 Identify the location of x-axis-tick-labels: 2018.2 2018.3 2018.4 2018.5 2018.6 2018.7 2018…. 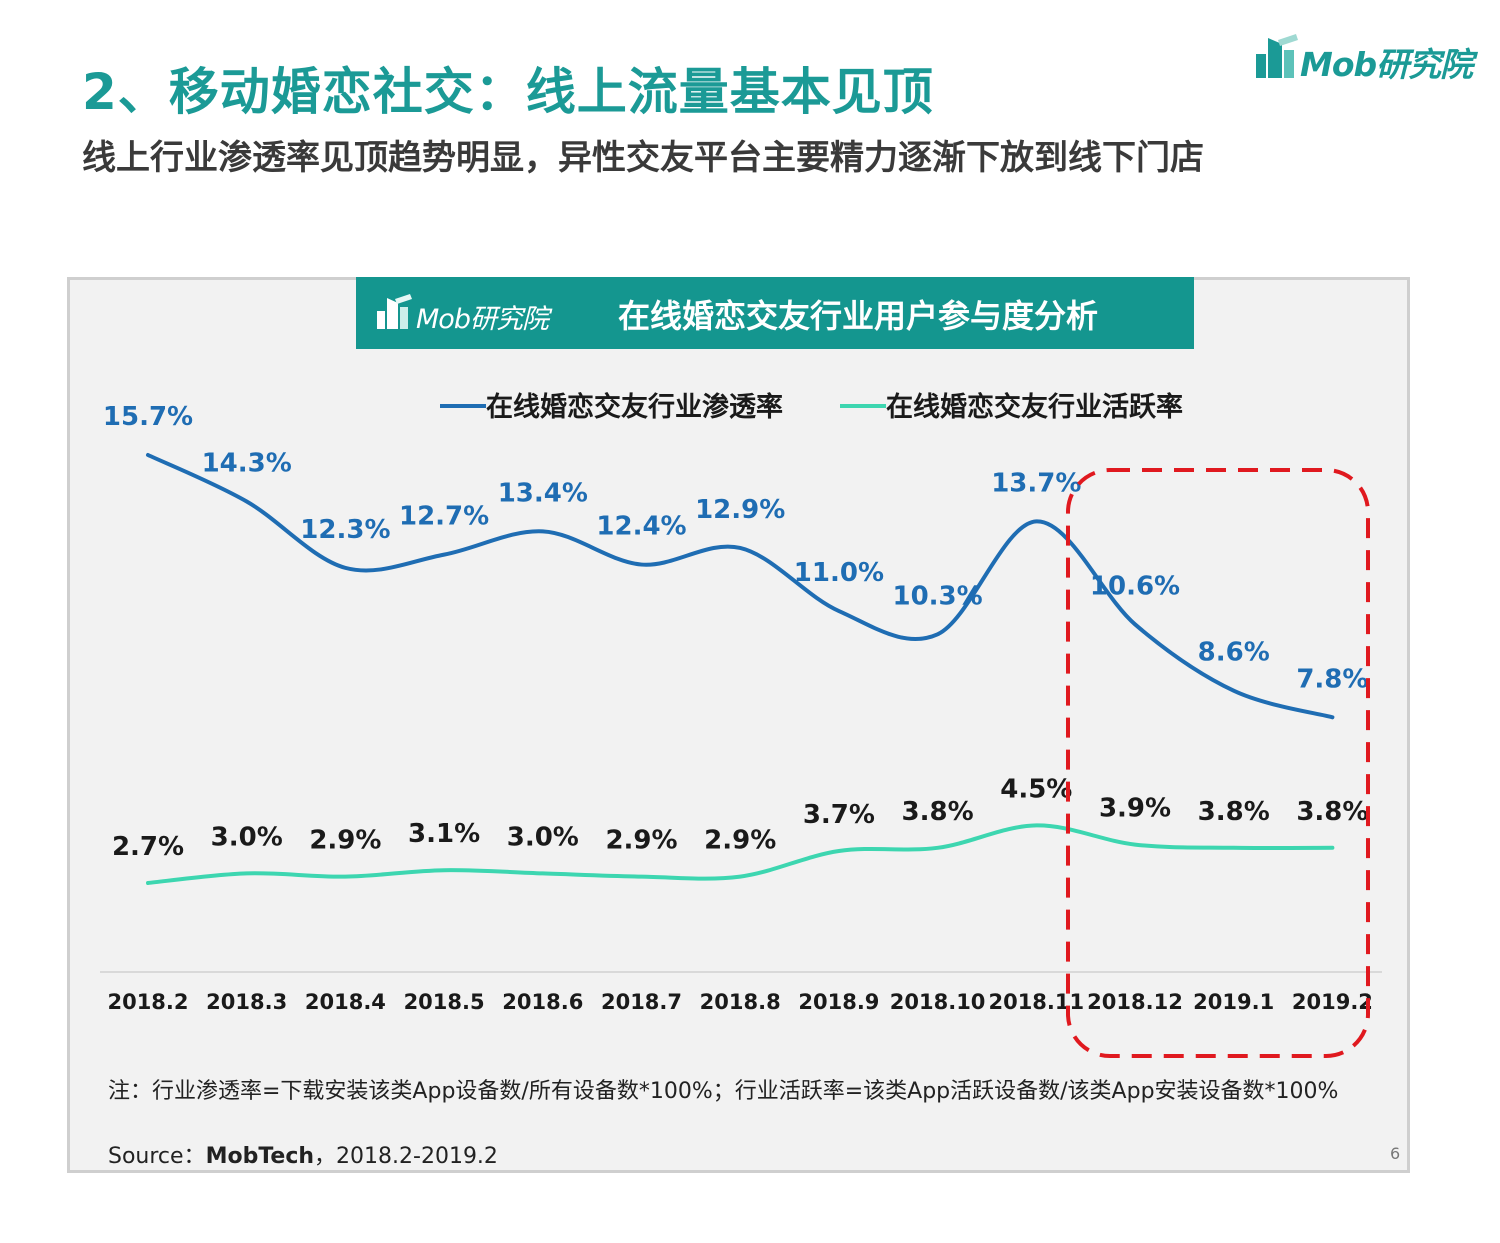
(739, 1002).